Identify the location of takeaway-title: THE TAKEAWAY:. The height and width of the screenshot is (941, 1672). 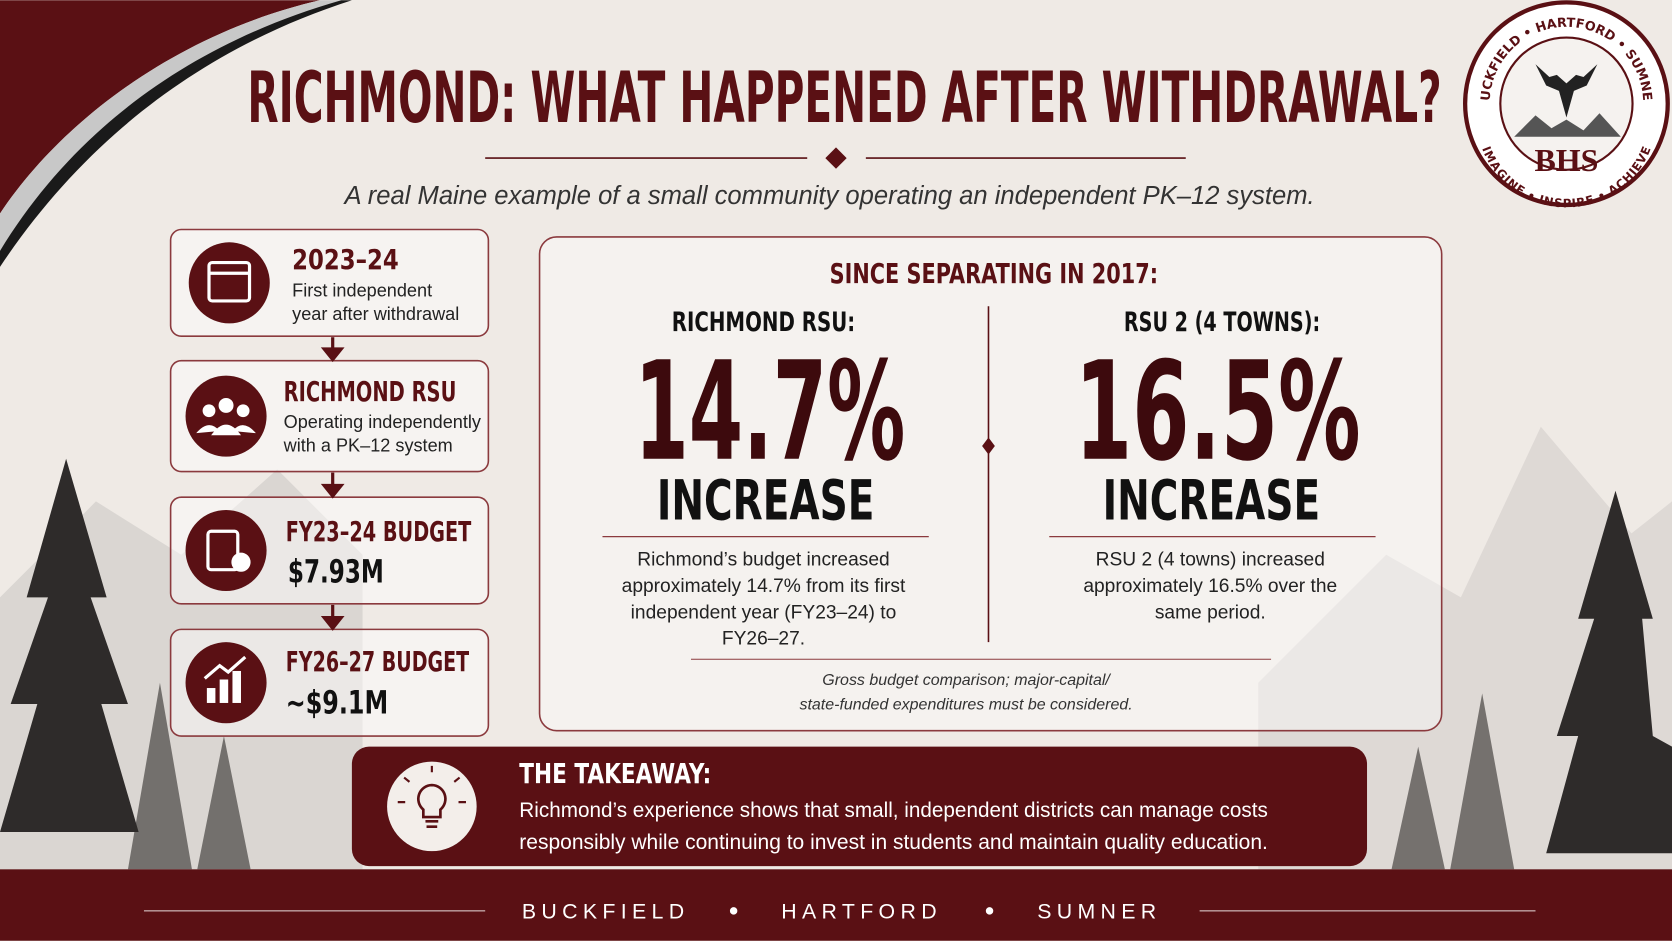
(615, 773).